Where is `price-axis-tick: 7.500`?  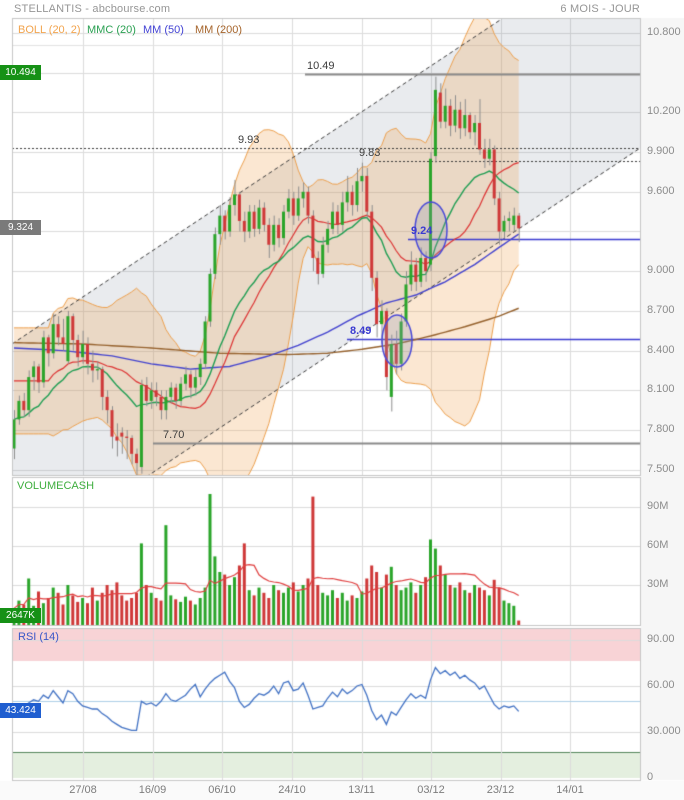 price-axis-tick: 7.500 is located at coordinates (661, 468).